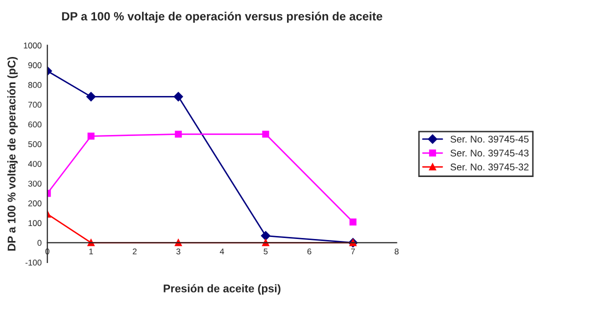 The image size is (592, 324). What do you see at coordinates (489, 167) in the screenshot?
I see `legend-label: Ser. No. 39745-32` at bounding box center [489, 167].